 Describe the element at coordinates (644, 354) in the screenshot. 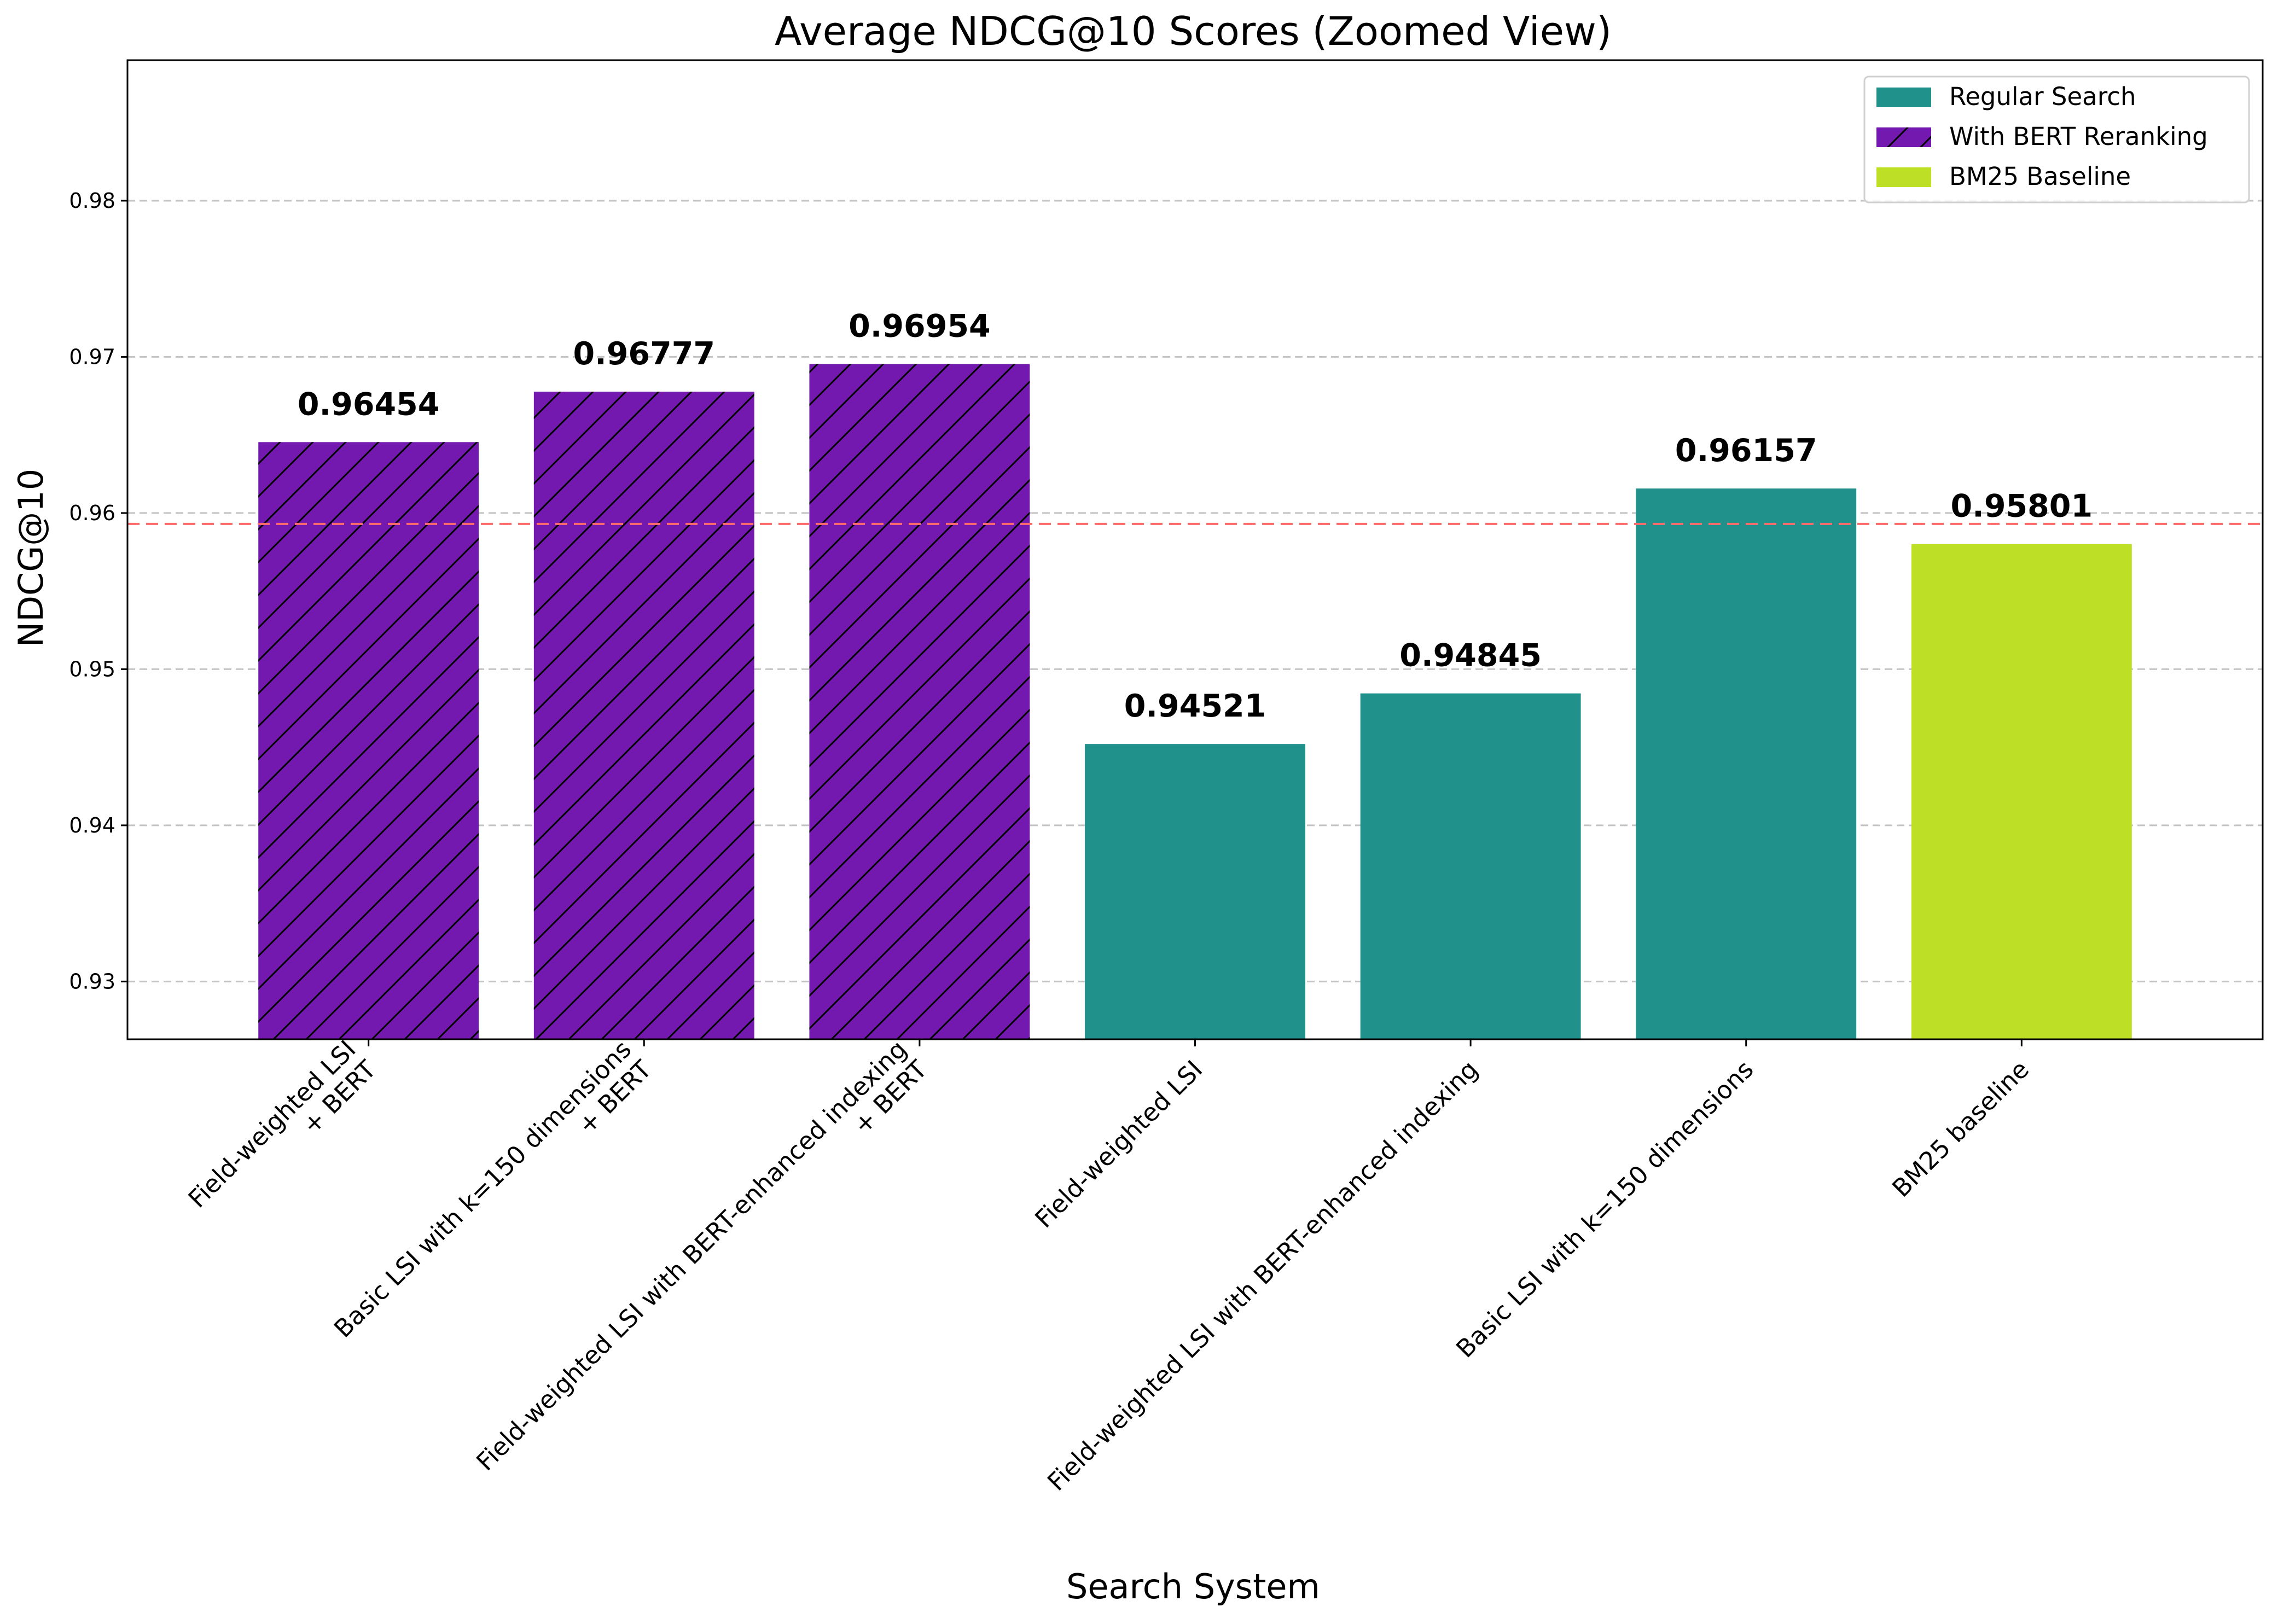

I see `value-label: 0.96777` at that location.